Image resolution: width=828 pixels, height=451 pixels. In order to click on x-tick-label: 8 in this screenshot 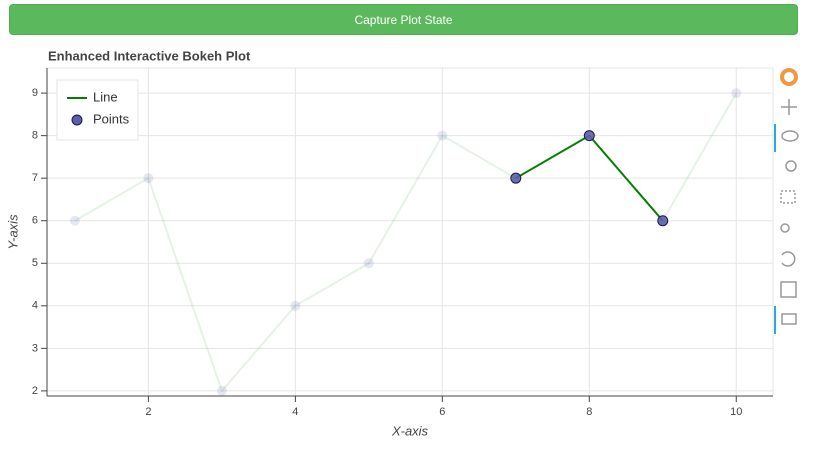, I will do `click(589, 412)`.